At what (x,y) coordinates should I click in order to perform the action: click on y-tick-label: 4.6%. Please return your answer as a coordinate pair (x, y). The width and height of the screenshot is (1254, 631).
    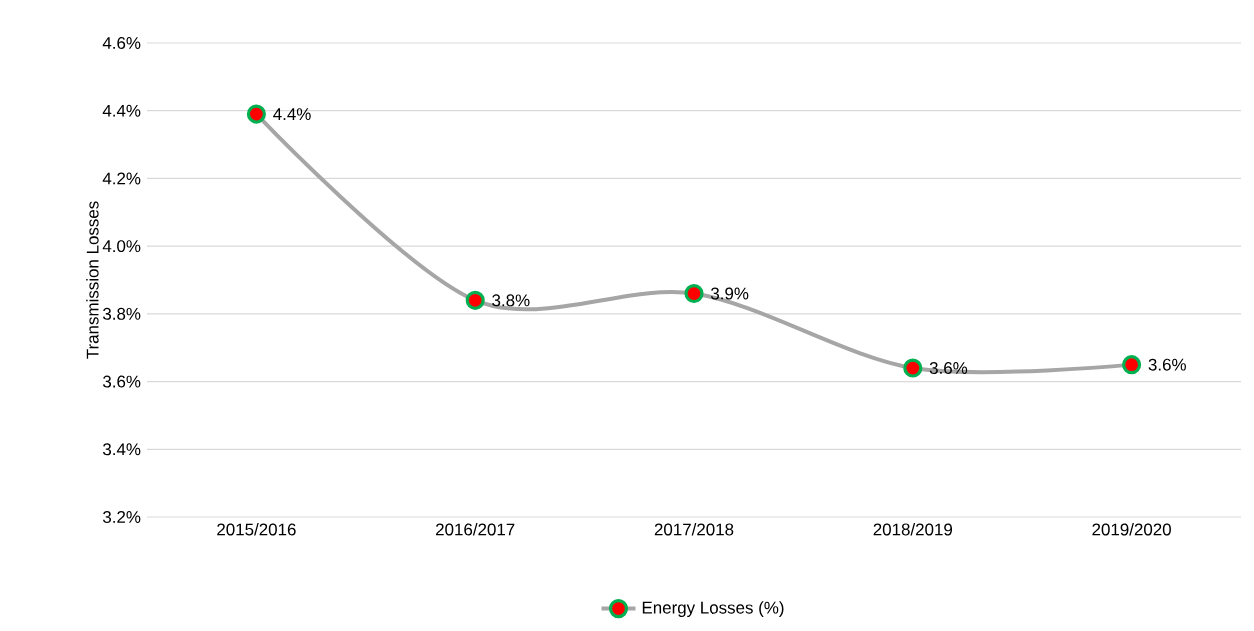
    Looking at the image, I should click on (121, 43).